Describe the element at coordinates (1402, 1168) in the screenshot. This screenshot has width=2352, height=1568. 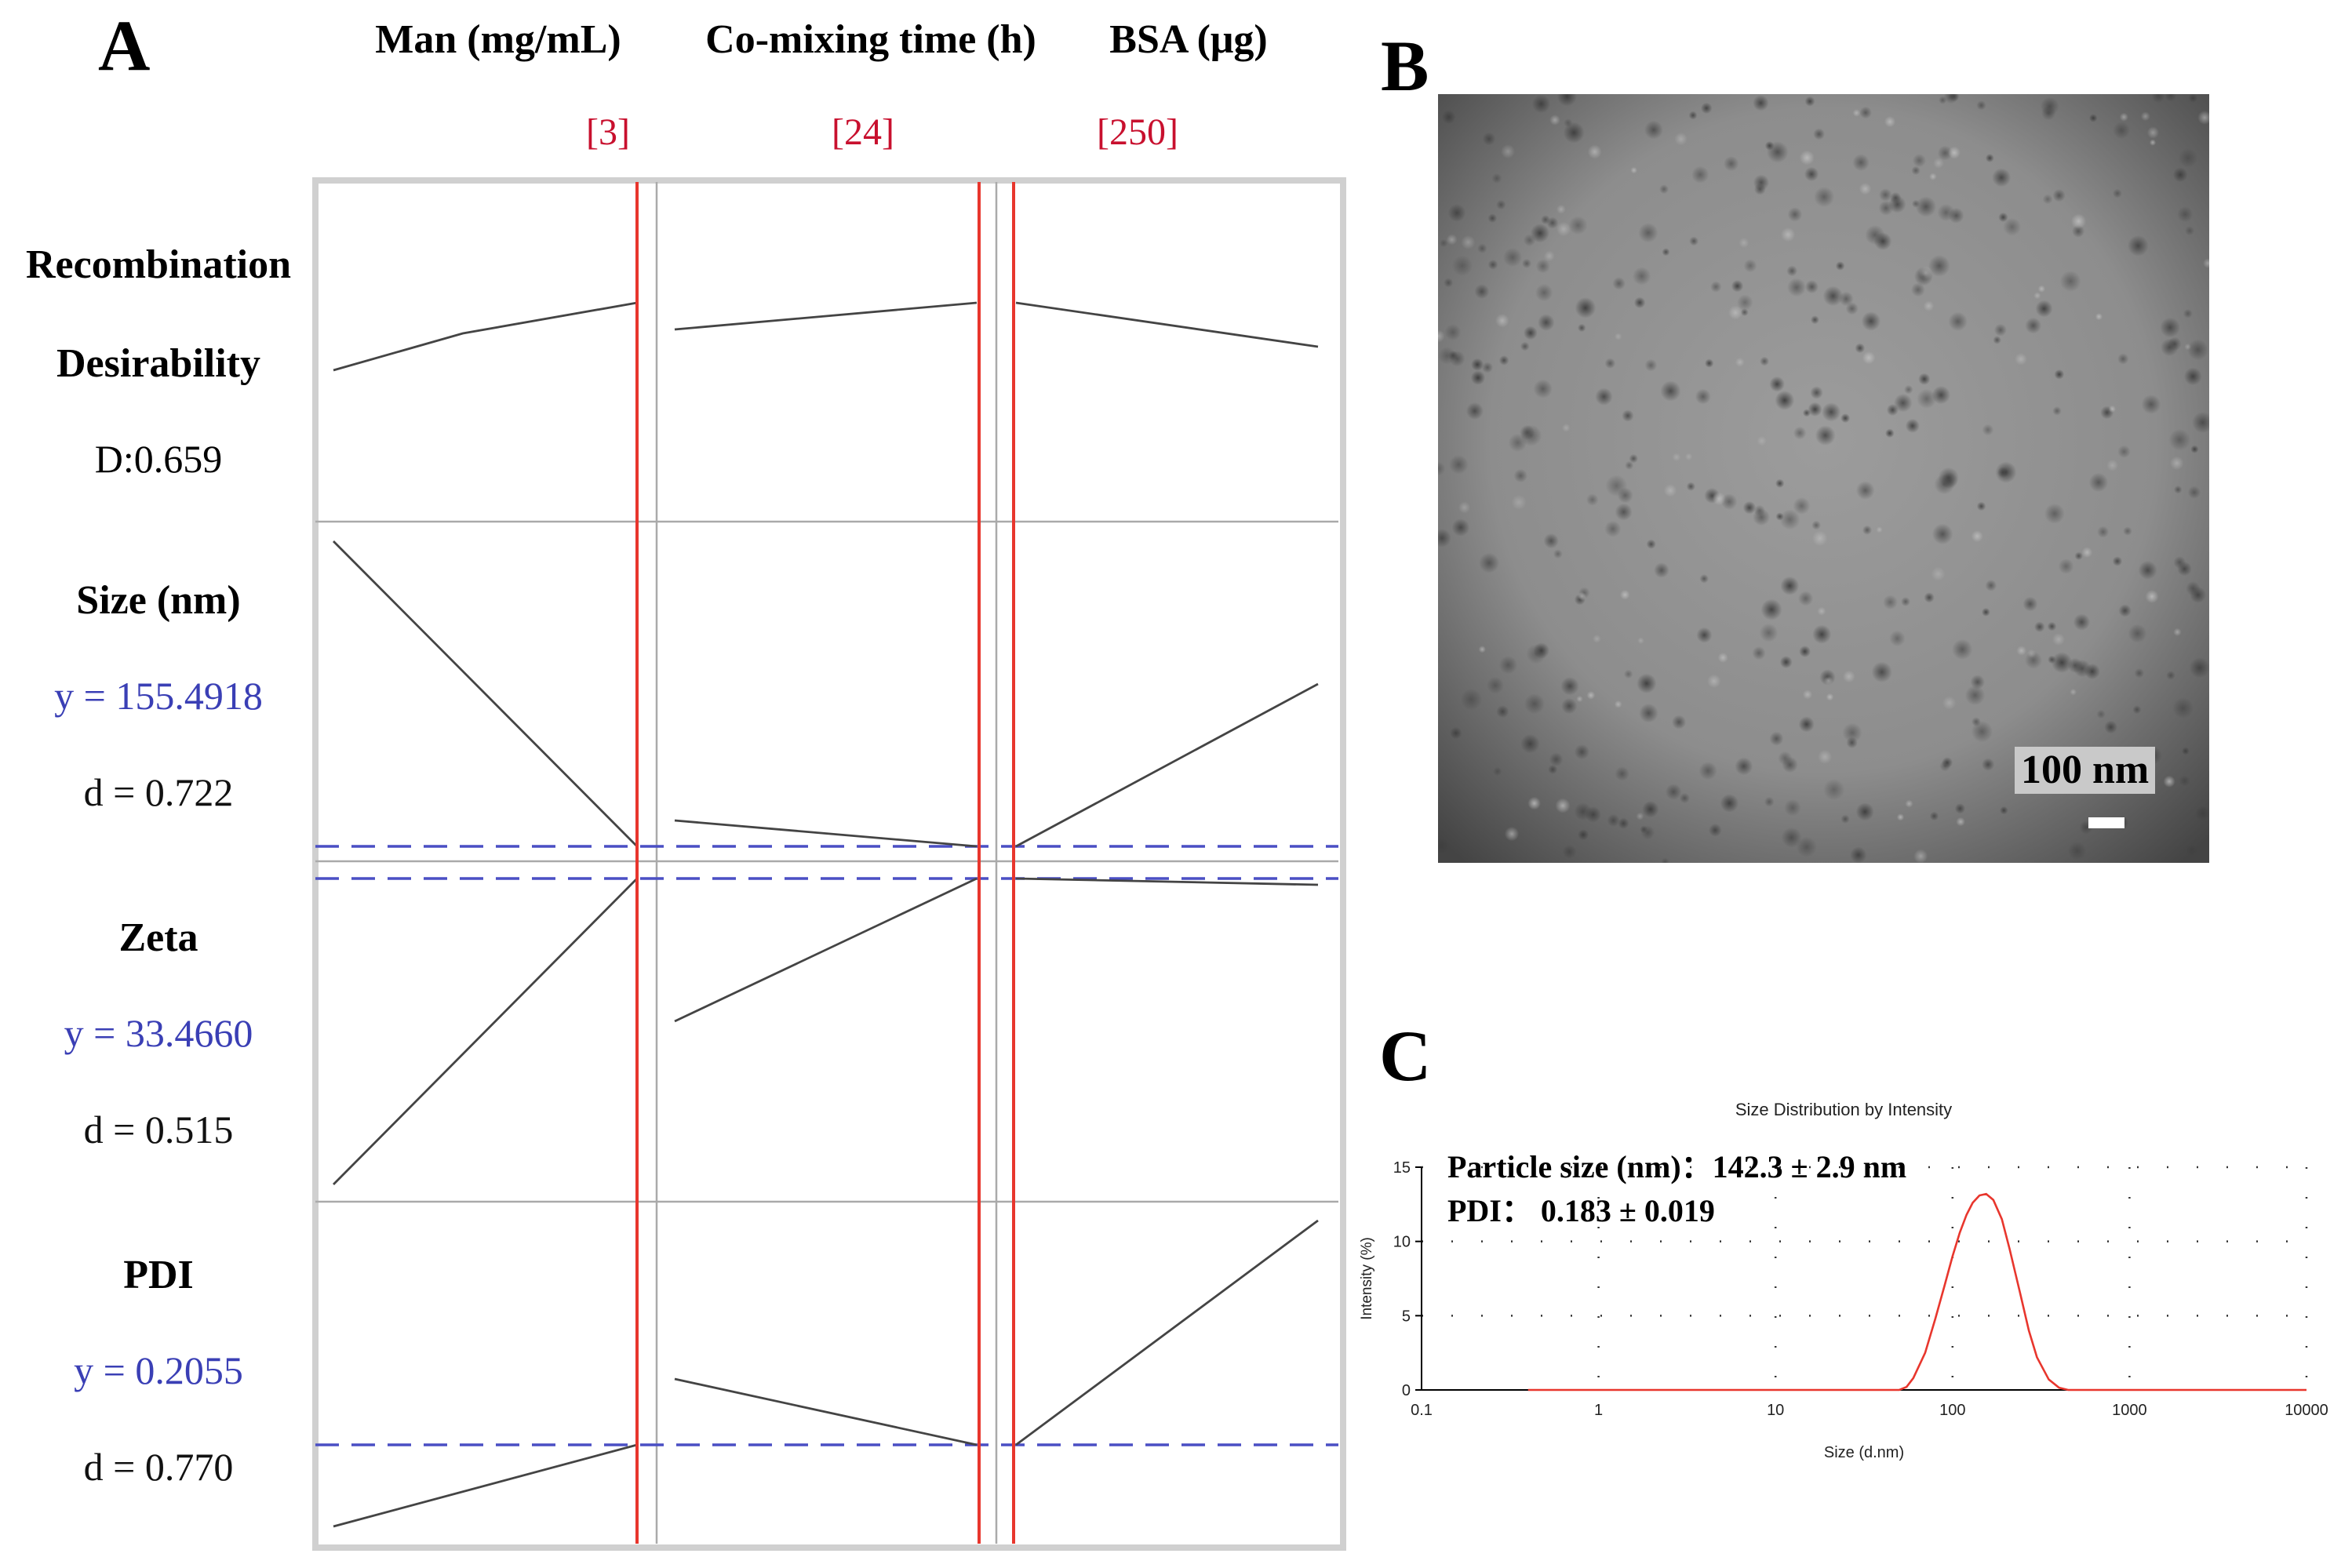
I see `dls-y-tick-label: 15` at that location.